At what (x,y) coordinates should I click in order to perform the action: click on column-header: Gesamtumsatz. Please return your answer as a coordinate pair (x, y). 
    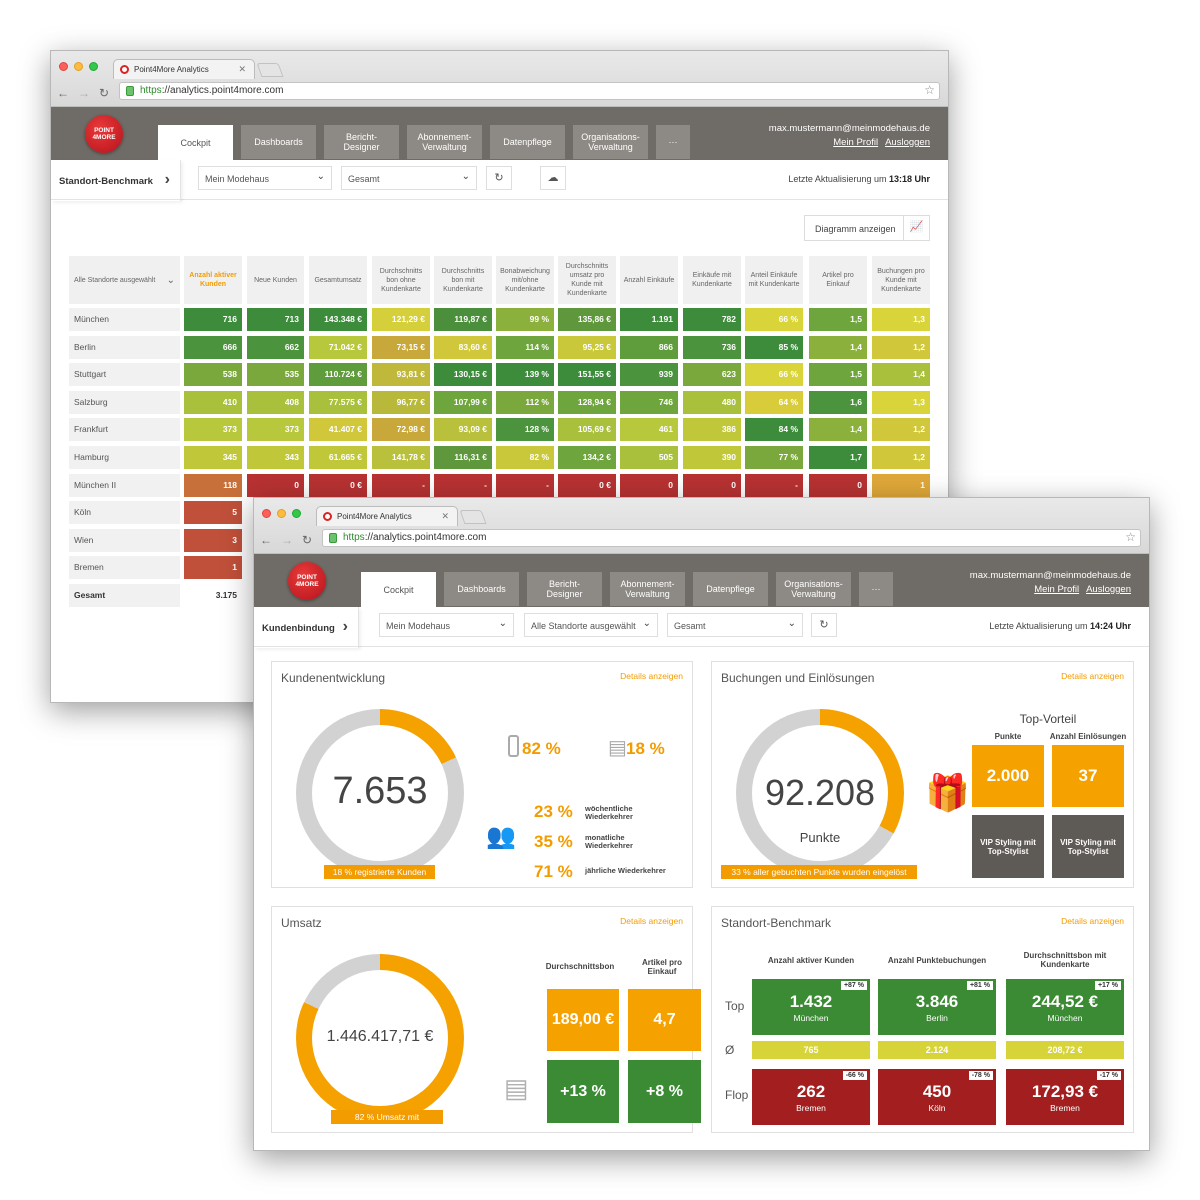
    Looking at the image, I should click on (338, 280).